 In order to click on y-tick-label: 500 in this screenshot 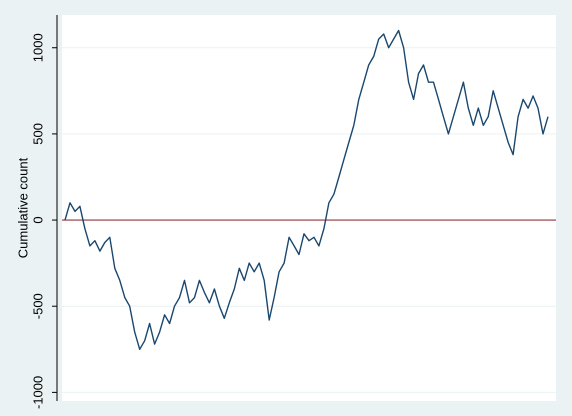, I will do `click(37, 134)`.